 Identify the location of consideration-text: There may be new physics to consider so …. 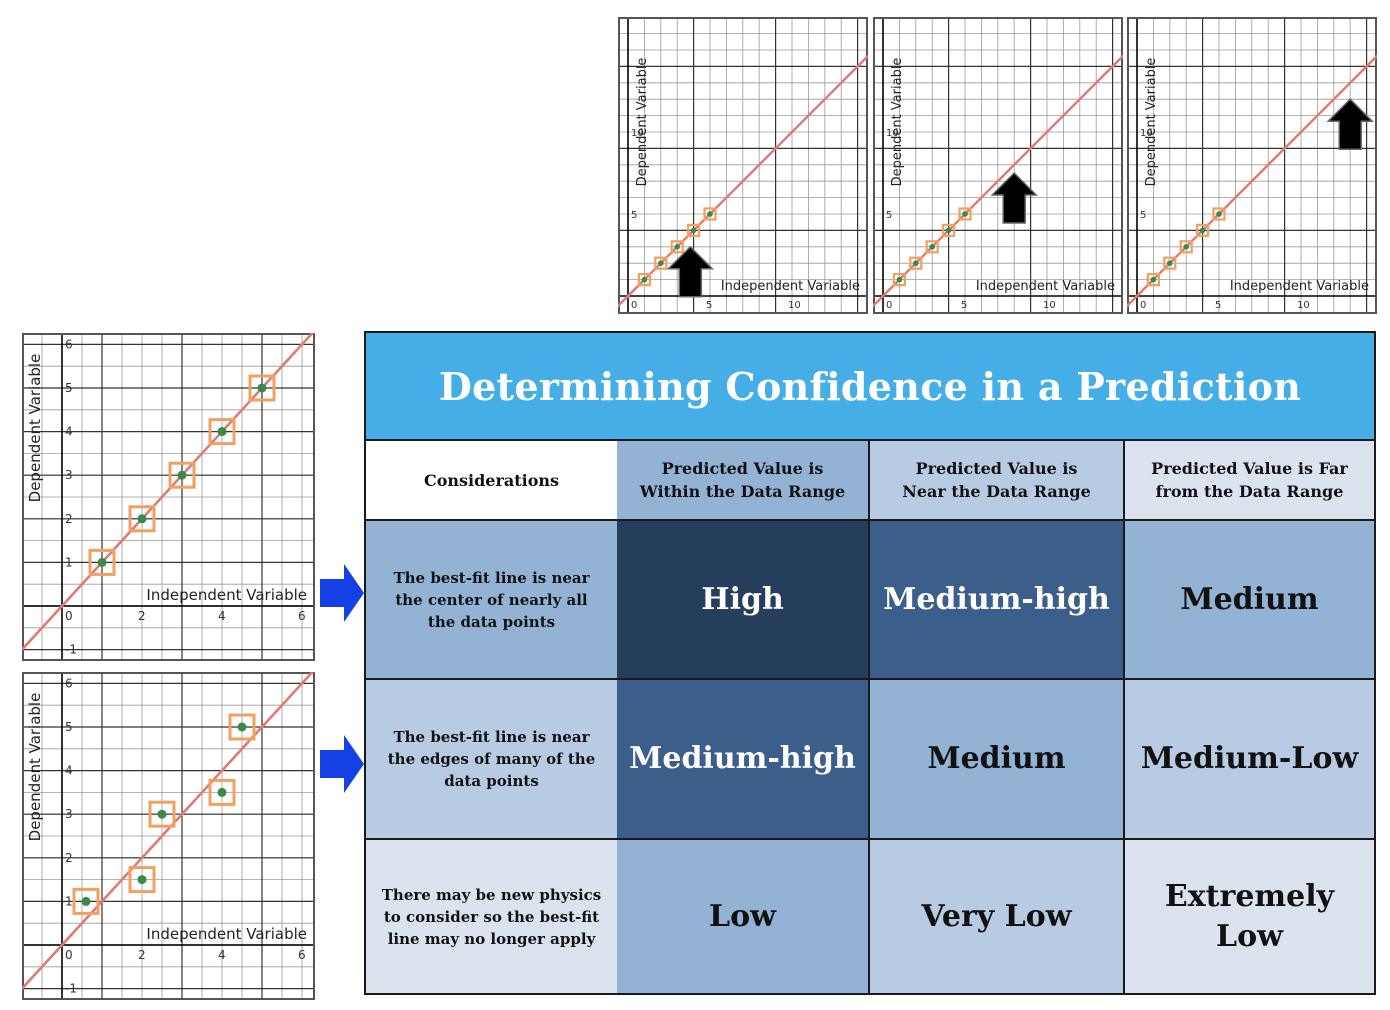
(491, 916).